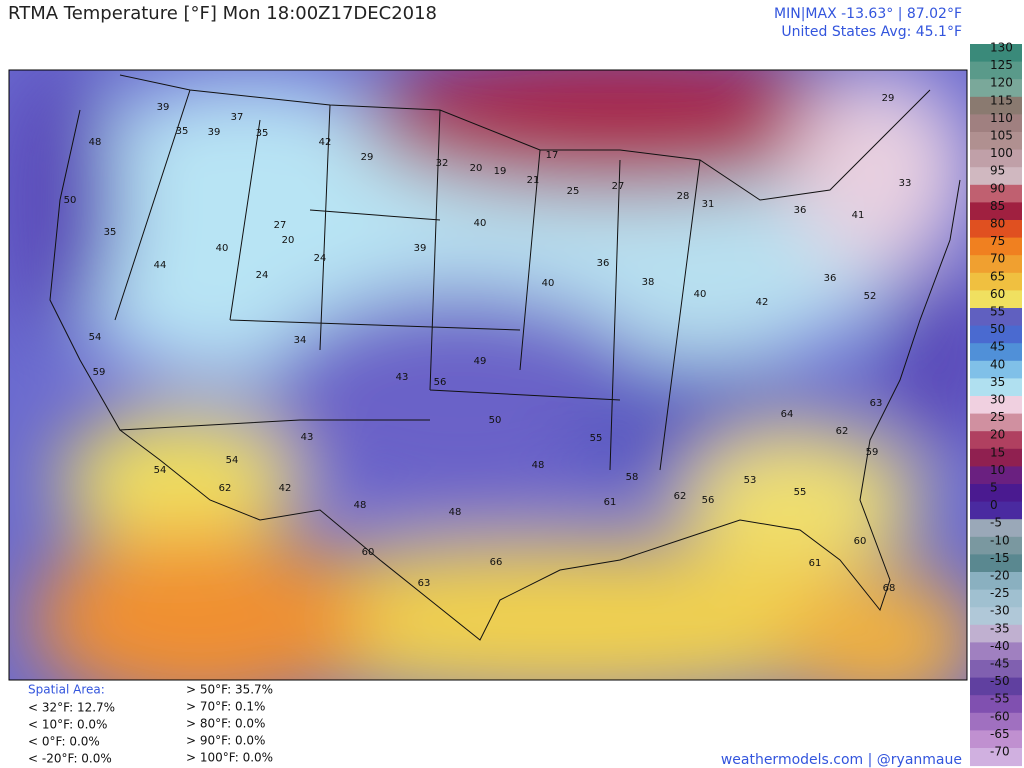  Describe the element at coordinates (787, 414) in the screenshot. I see `station-temp: 64` at that location.